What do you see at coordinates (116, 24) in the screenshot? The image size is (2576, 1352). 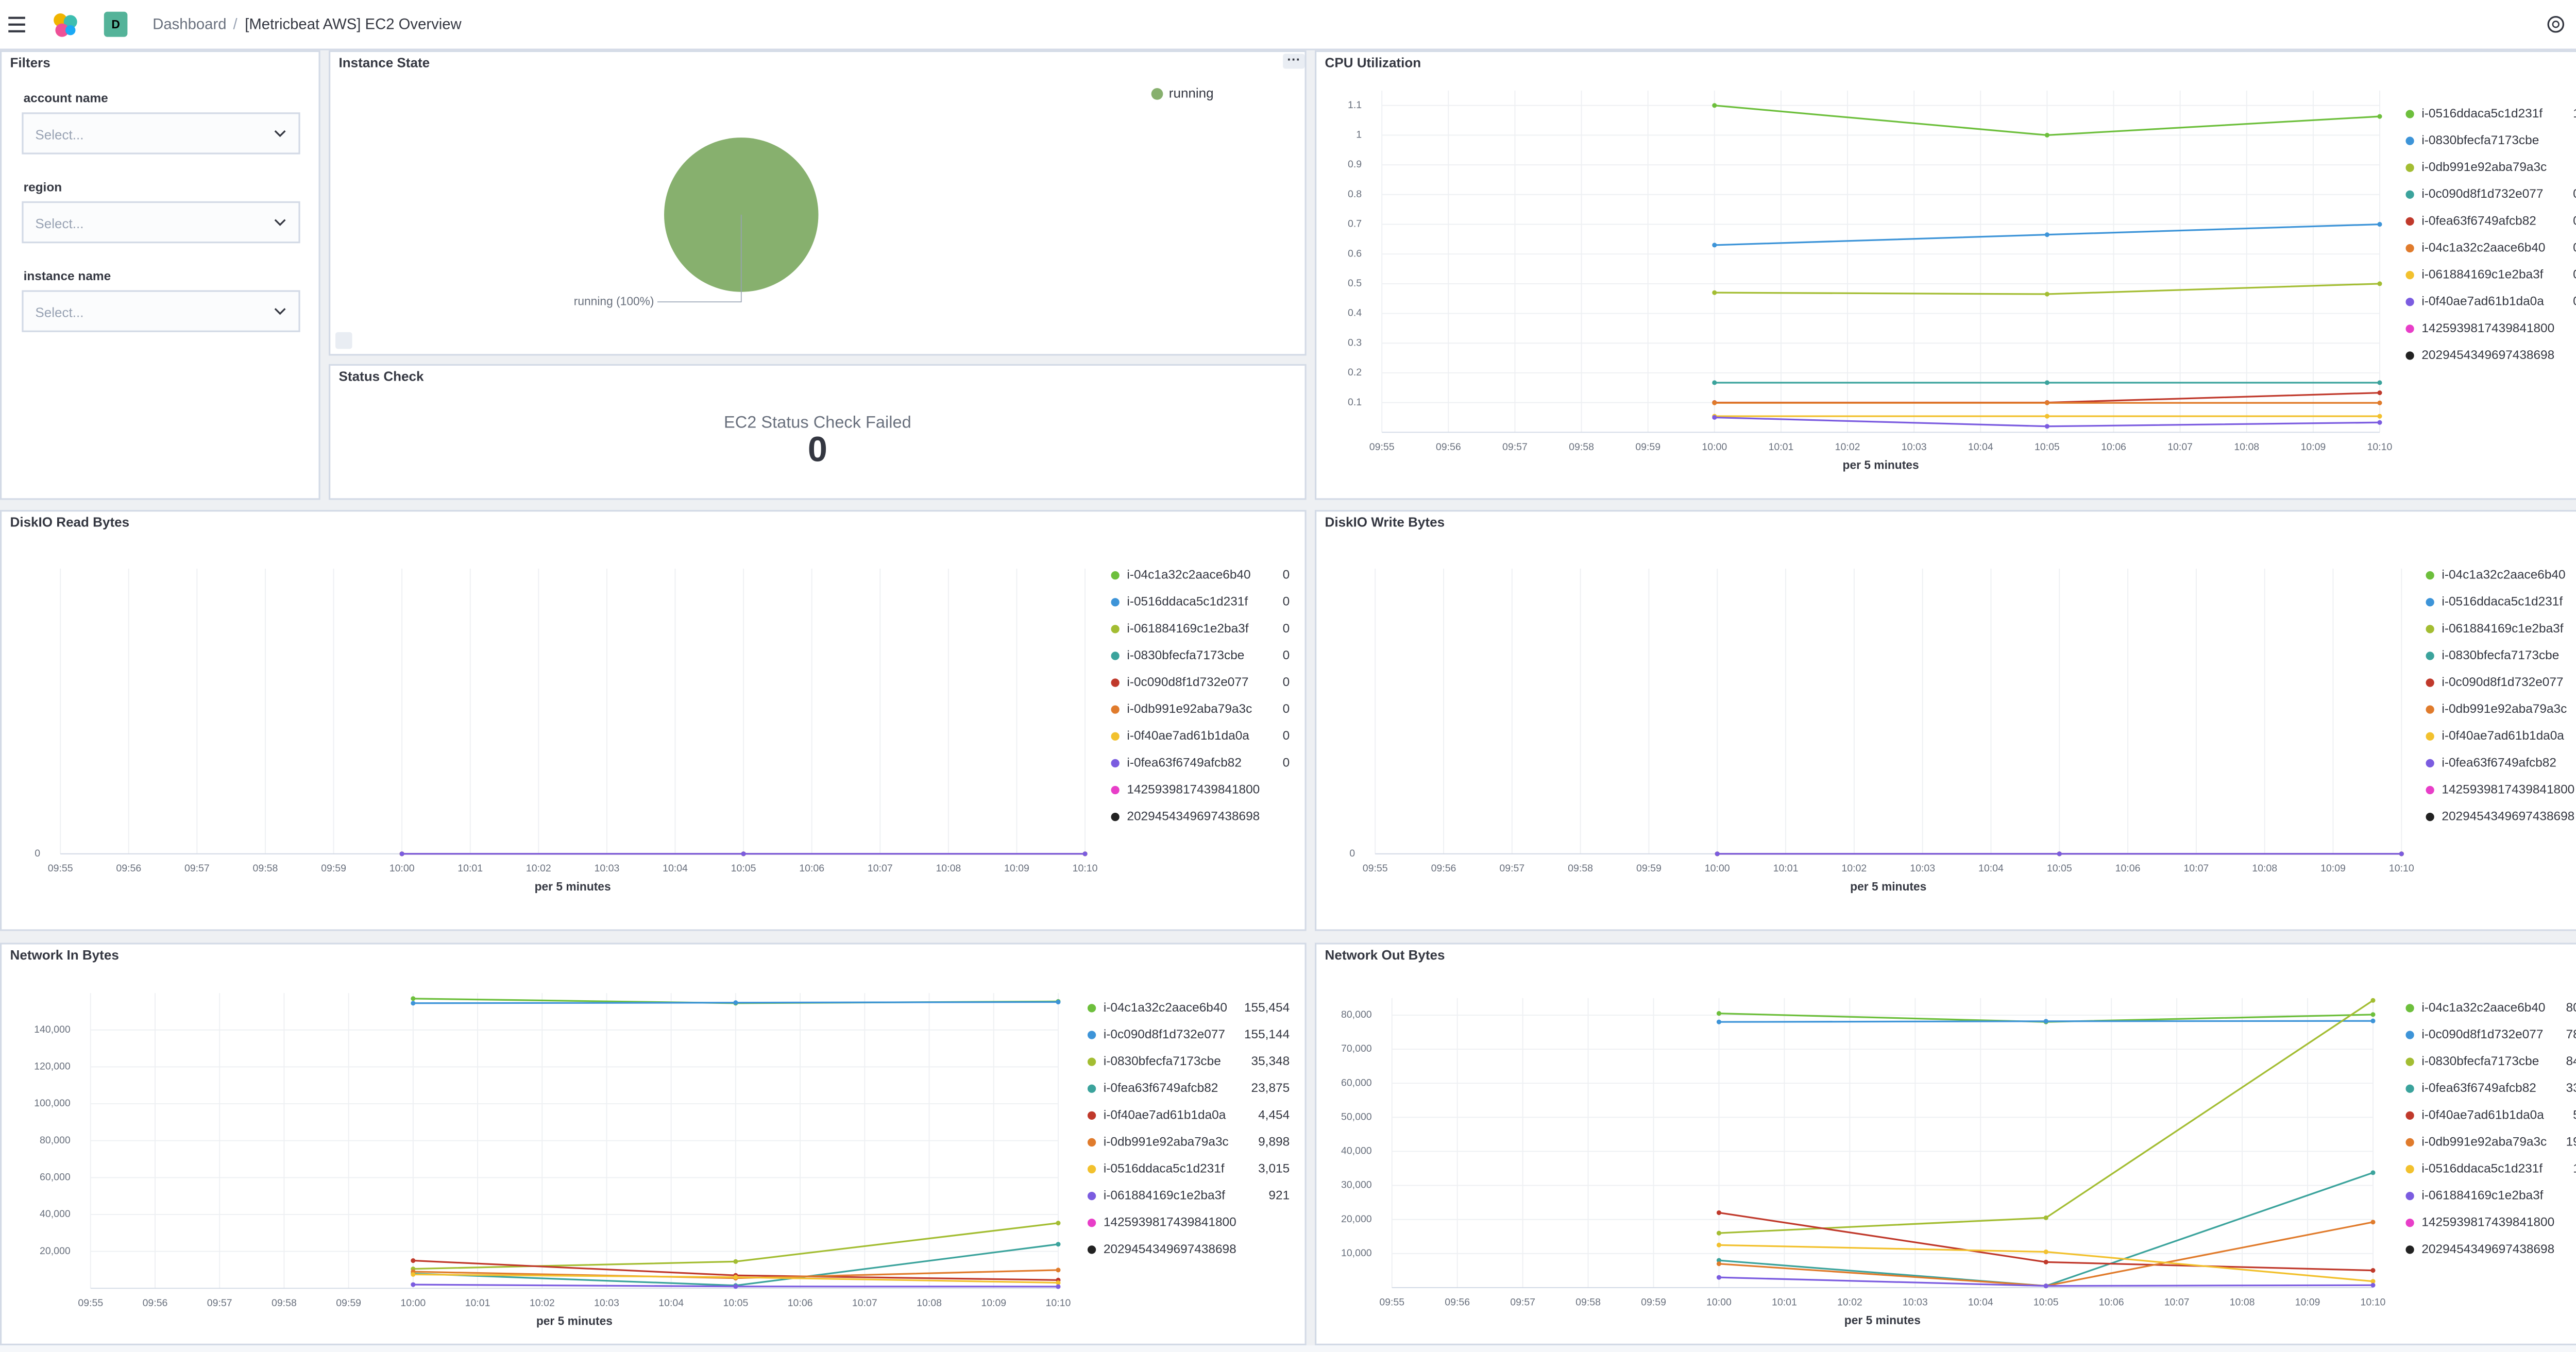 I see `space-badge` at bounding box center [116, 24].